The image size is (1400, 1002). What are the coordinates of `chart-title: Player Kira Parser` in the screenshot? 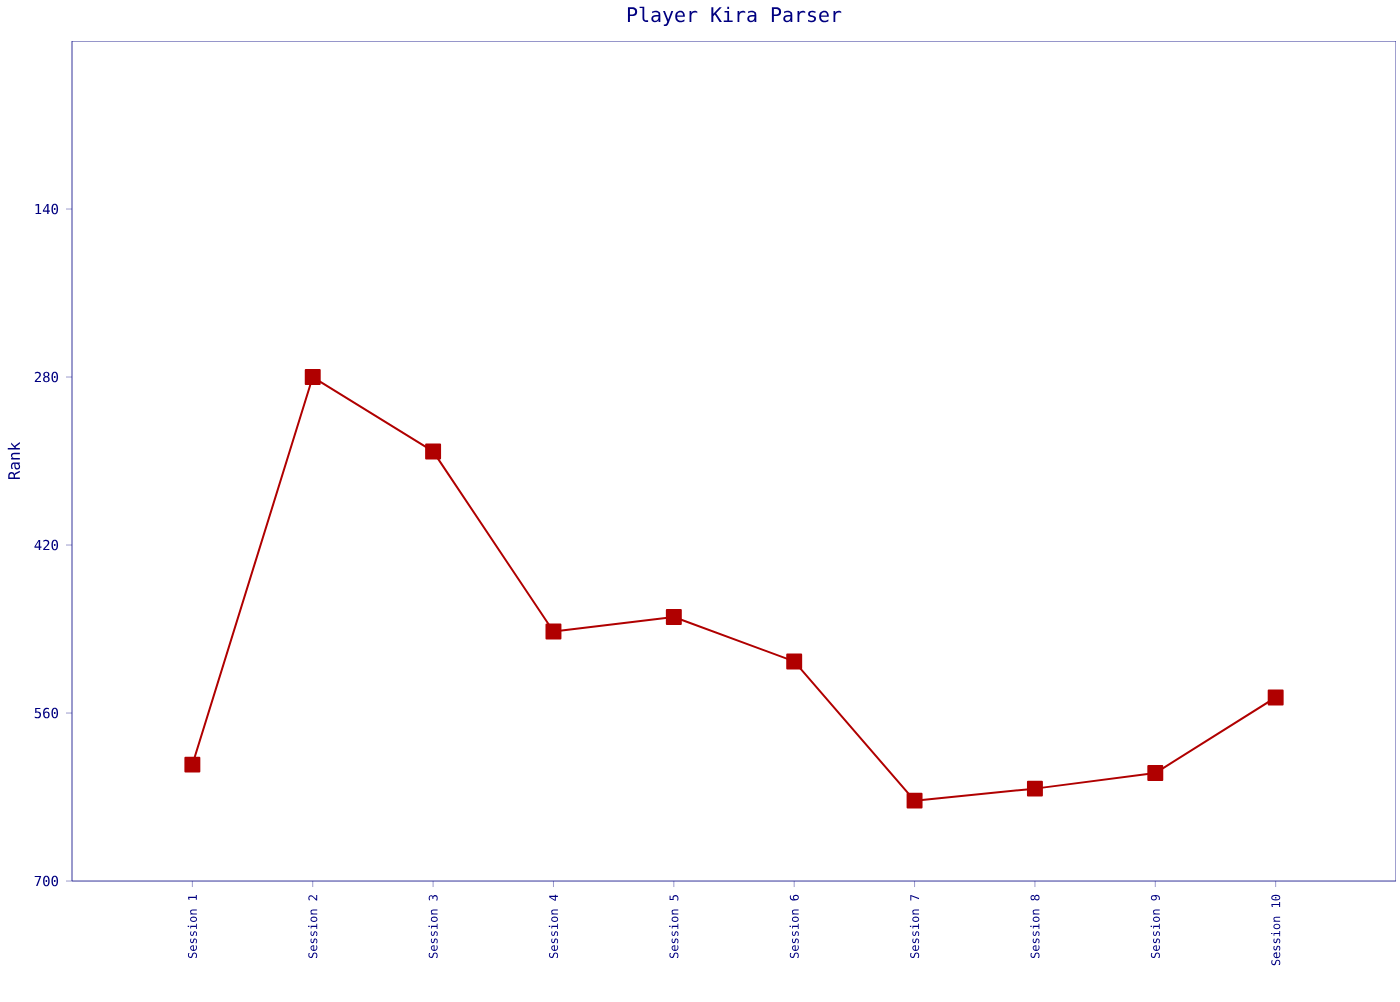 It's located at (734, 17).